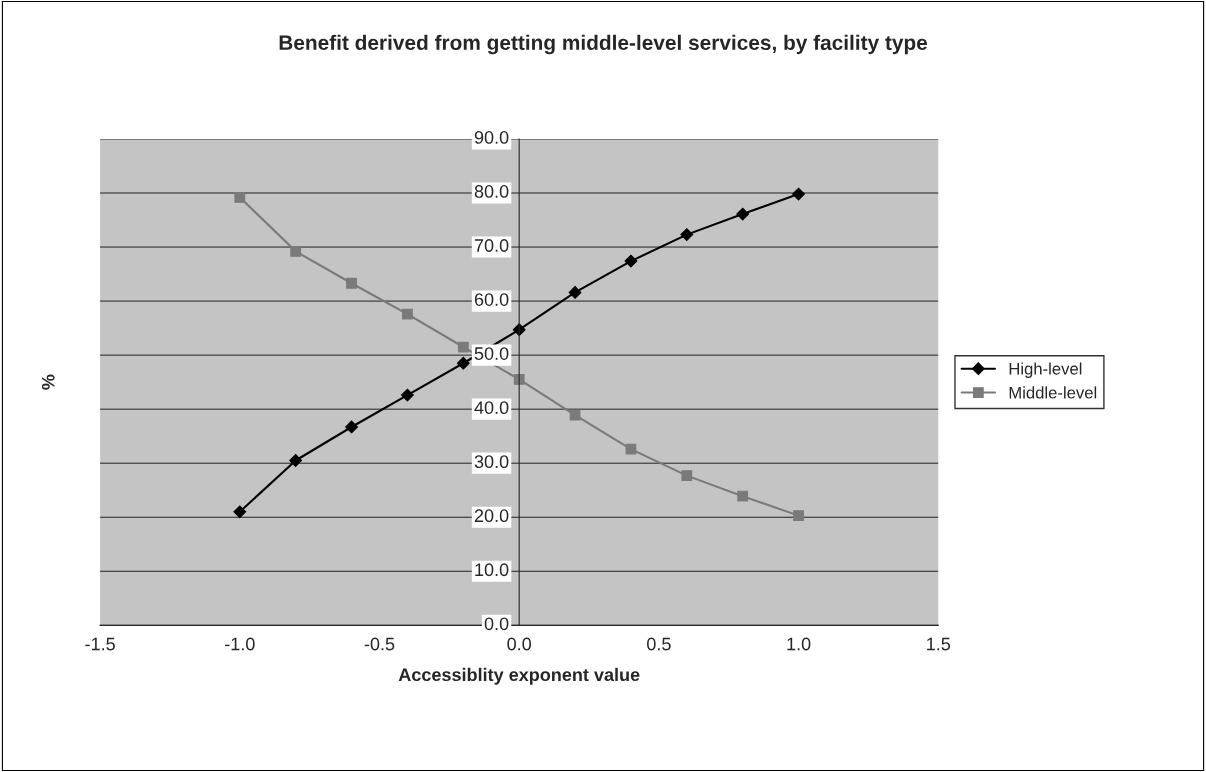 The image size is (1206, 772). Describe the element at coordinates (491, 516) in the screenshot. I see `y-tick-label: 20.0` at that location.